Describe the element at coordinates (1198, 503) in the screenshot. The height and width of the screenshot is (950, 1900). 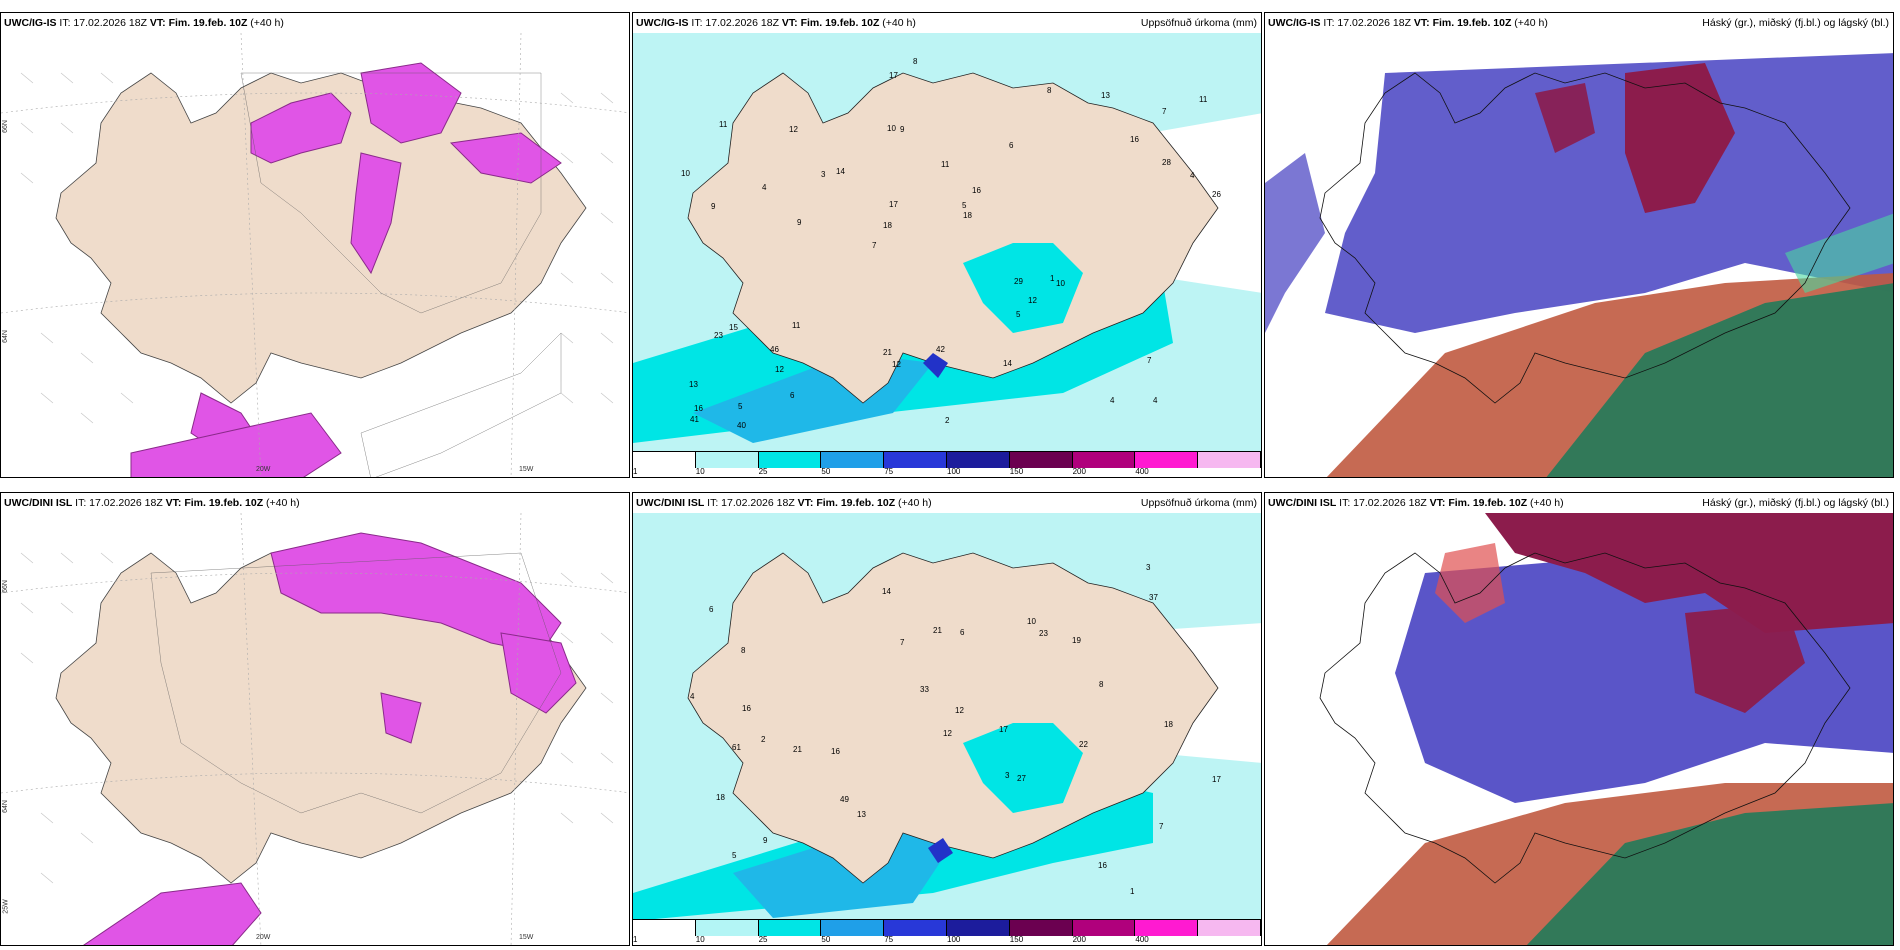
I see `precip-title: Uppsöfnuð úrkoma (mm)` at that location.